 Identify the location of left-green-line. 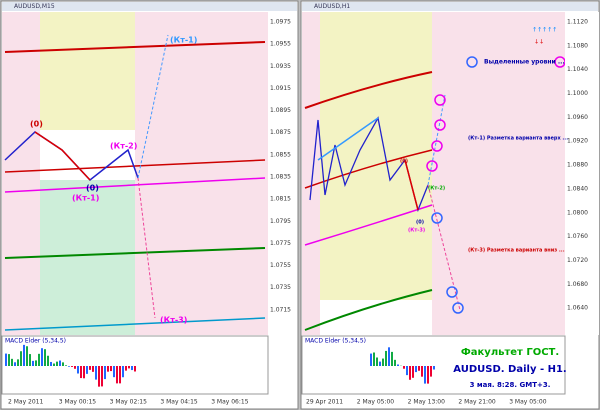
(135, 253).